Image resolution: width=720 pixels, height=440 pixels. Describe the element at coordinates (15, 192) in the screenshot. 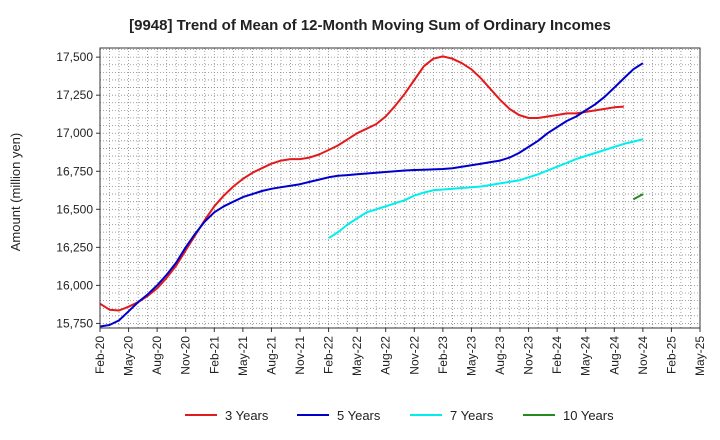

I see `y-axis-label: Amount (million yen)` at that location.